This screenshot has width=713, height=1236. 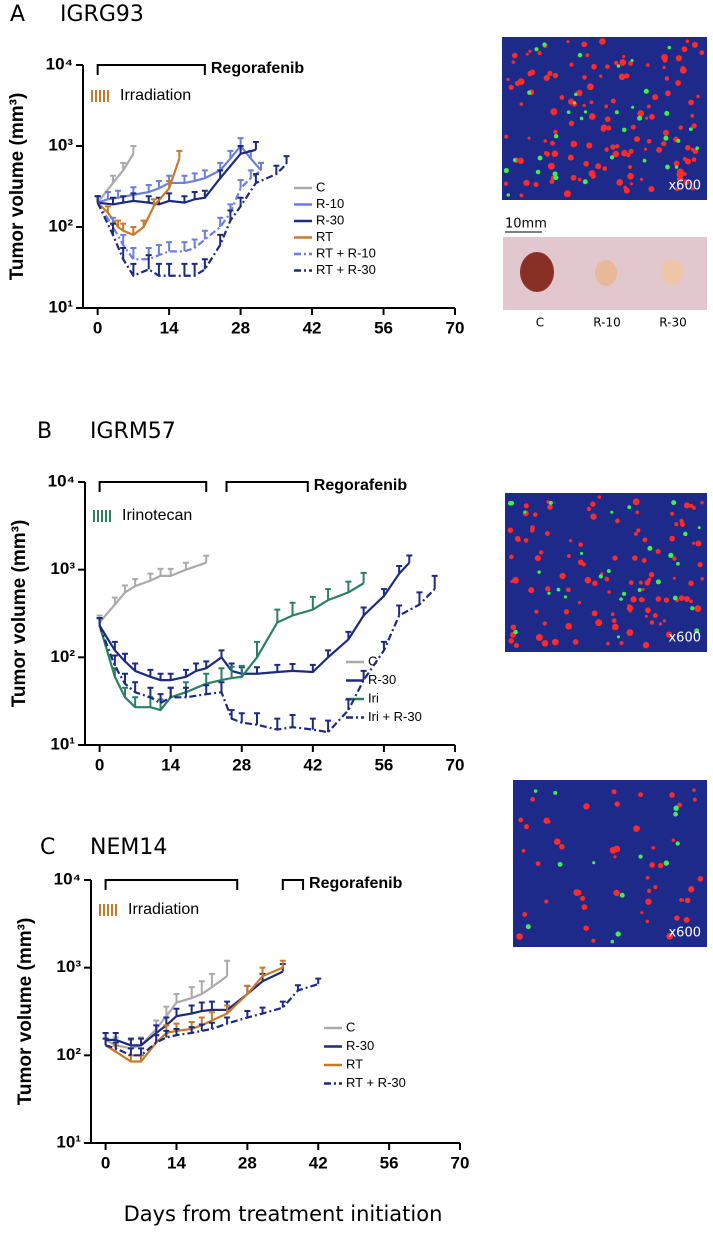 What do you see at coordinates (350, 1026) in the screenshot?
I see `legend-label: C` at bounding box center [350, 1026].